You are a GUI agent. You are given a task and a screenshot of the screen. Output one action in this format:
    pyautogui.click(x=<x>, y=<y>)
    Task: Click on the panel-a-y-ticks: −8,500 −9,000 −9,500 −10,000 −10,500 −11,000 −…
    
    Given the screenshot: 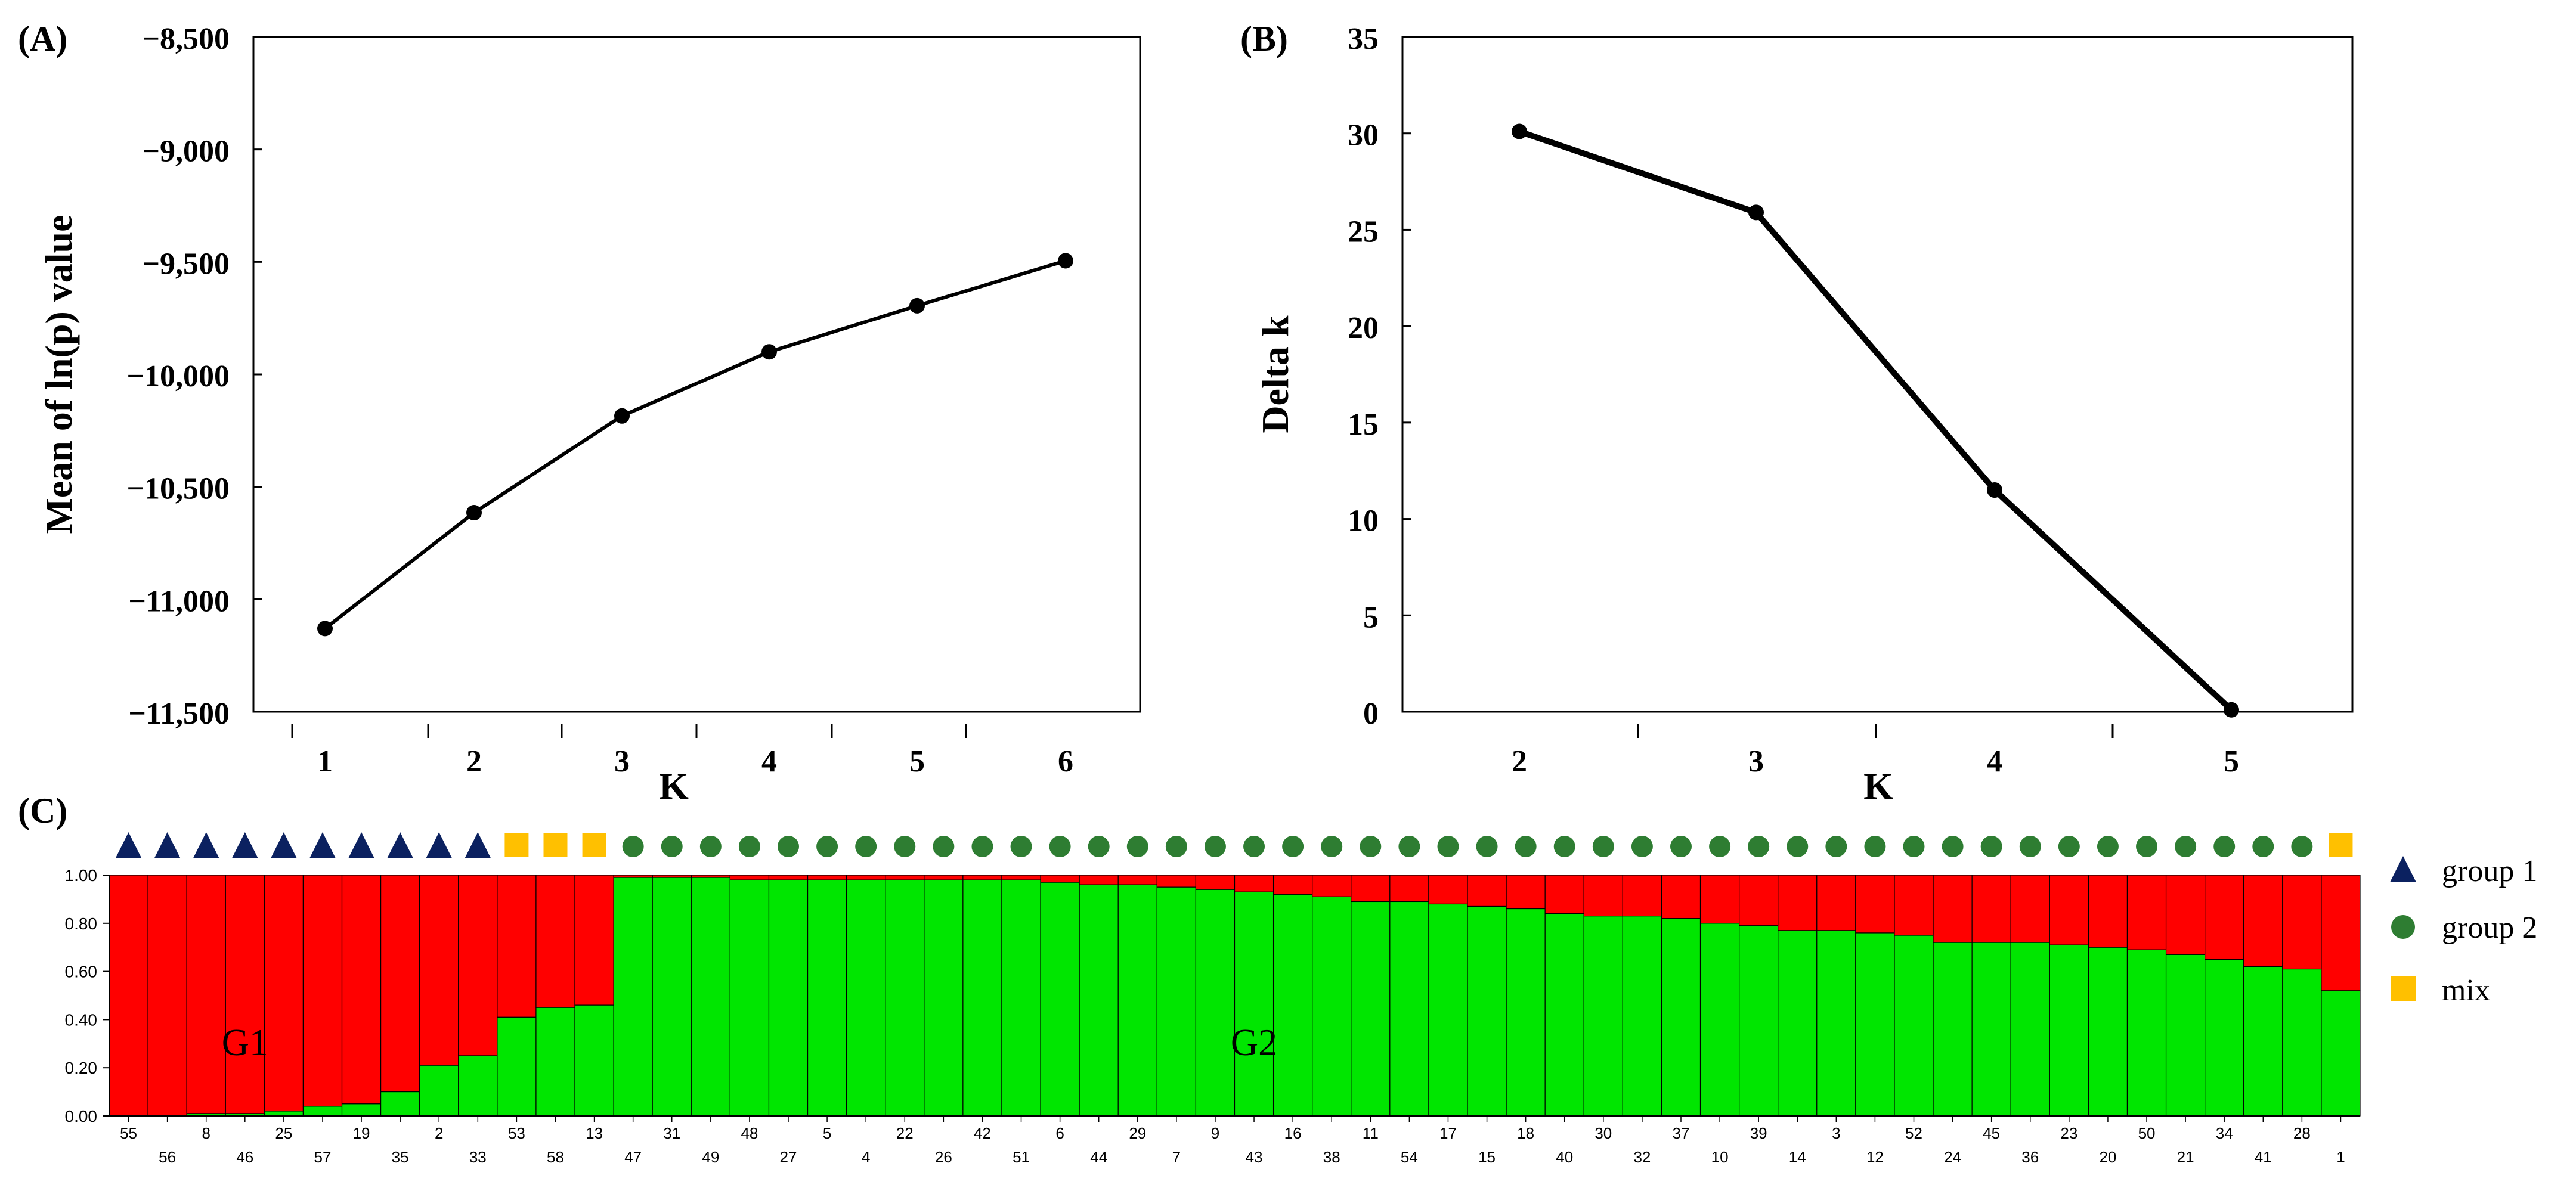 What is the action you would take?
    pyautogui.click(x=194, y=376)
    